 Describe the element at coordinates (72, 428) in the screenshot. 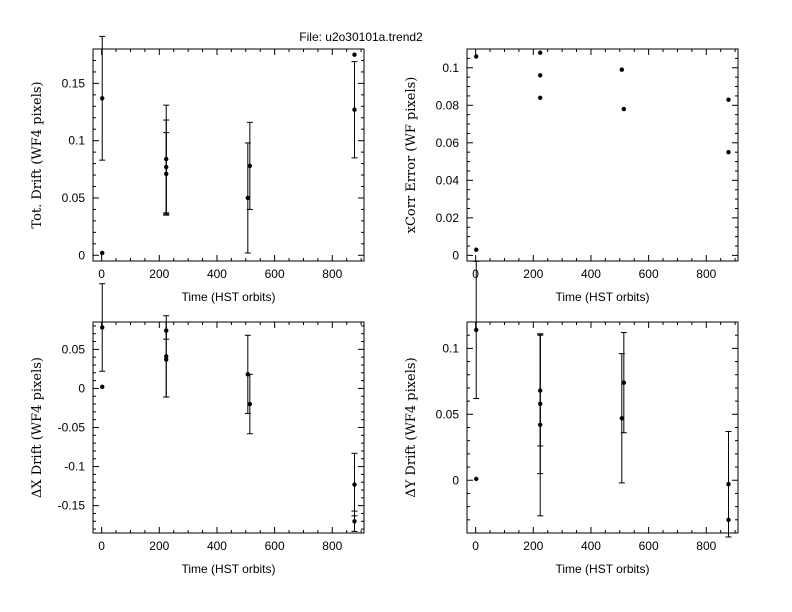

I see `y-tick-label: -0.05` at that location.